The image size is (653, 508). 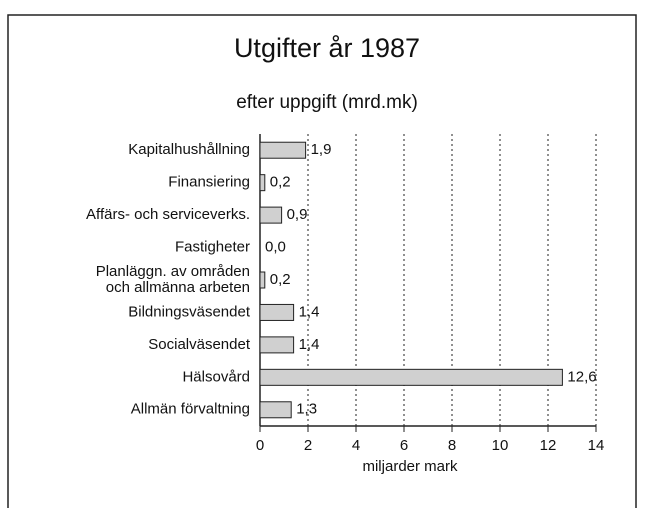 What do you see at coordinates (189, 311) in the screenshot?
I see `y-tick-label: Bildningsväsendet` at bounding box center [189, 311].